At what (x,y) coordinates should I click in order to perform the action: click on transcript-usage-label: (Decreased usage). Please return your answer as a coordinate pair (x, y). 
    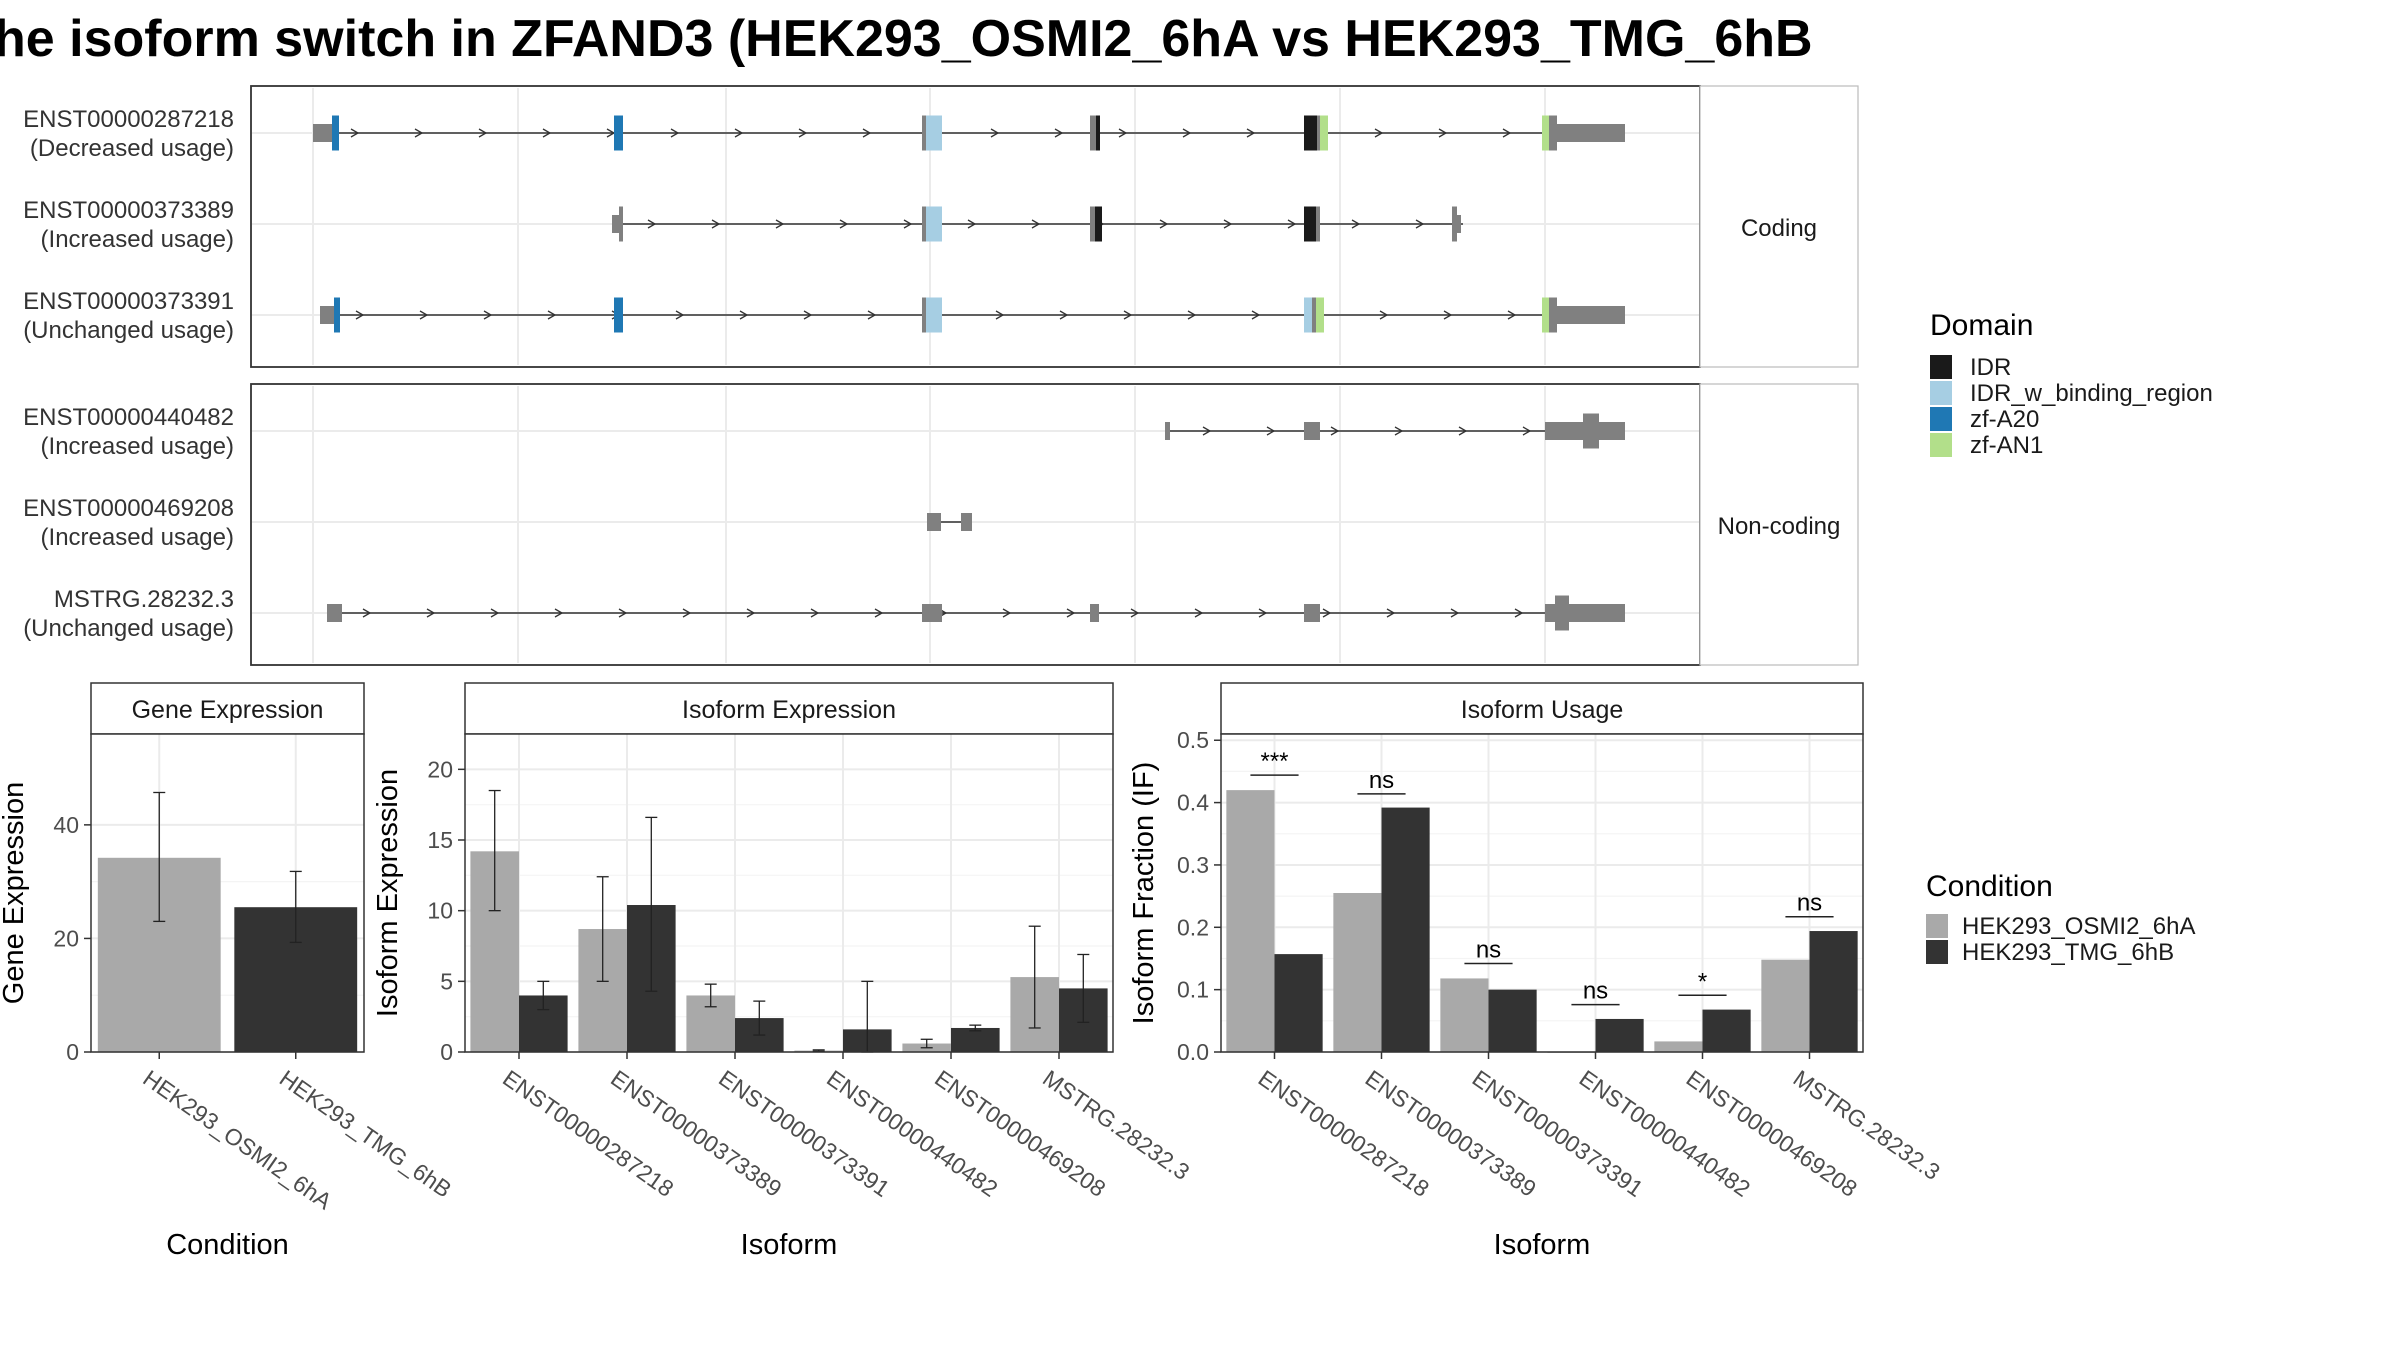
    Looking at the image, I should click on (132, 148).